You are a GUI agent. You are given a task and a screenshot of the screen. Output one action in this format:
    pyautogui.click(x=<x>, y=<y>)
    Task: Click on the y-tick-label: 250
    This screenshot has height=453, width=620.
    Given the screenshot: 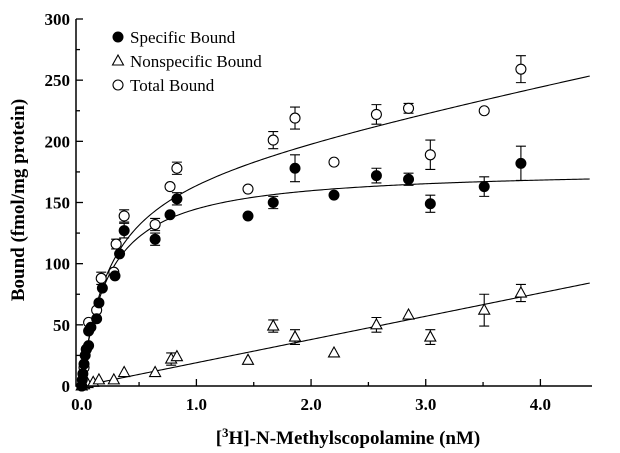 What is the action you would take?
    pyautogui.click(x=58, y=80)
    